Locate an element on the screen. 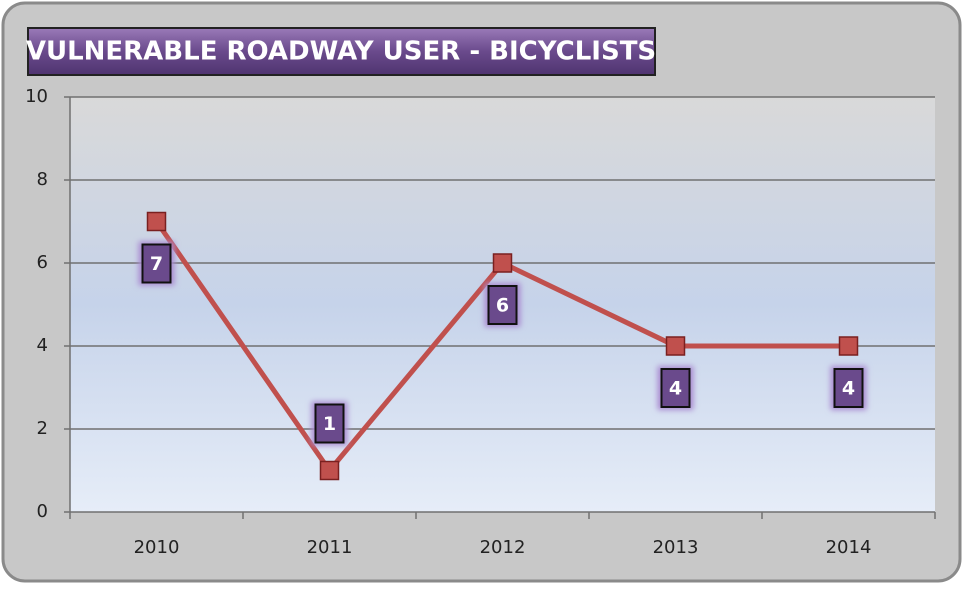  data-label: 6 is located at coordinates (502, 306).